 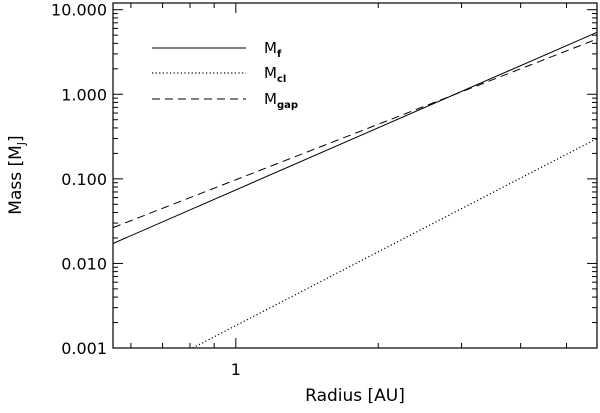 I want to click on y-axis-label: Mass [MJ], so click(x=17, y=174).